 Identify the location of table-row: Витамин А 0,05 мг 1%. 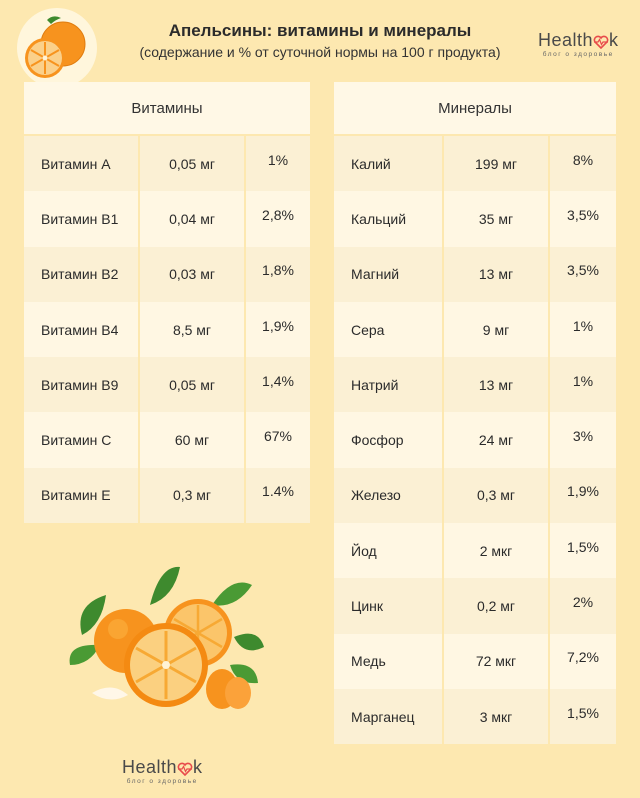
(167, 164).